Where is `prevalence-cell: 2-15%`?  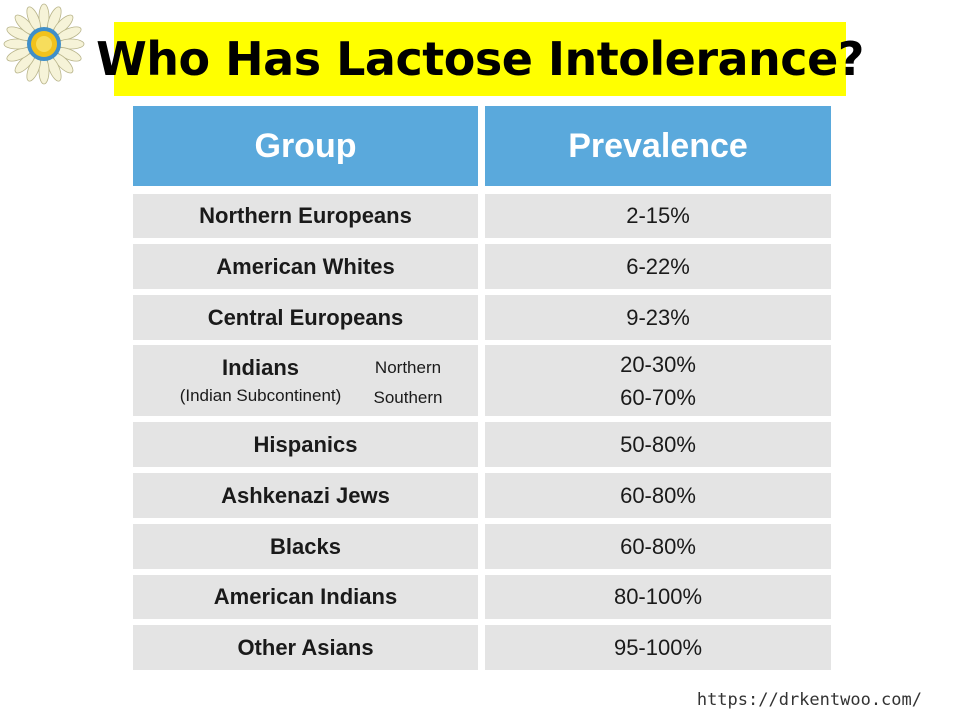
prevalence-cell: 2-15% is located at coordinates (658, 216).